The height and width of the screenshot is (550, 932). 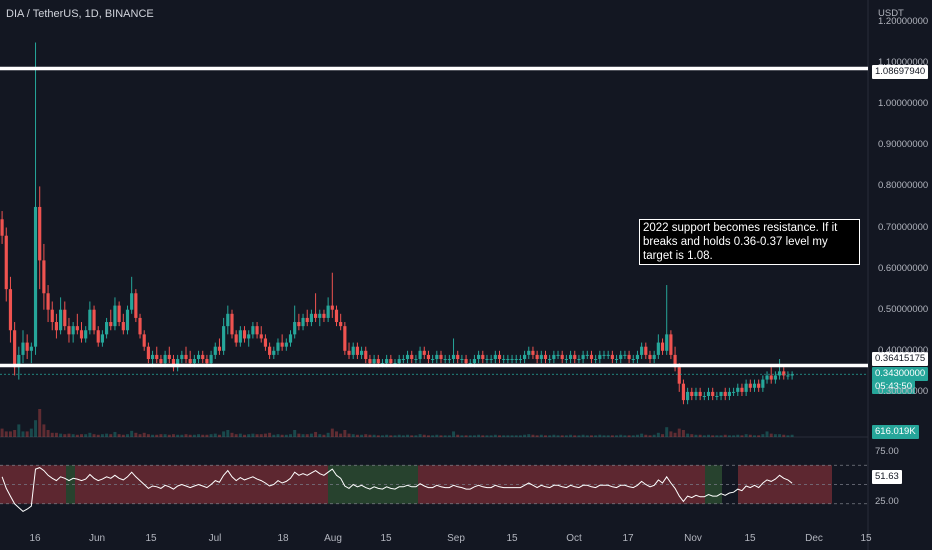 What do you see at coordinates (456, 538) in the screenshot?
I see `x-tick-label: Sep` at bounding box center [456, 538].